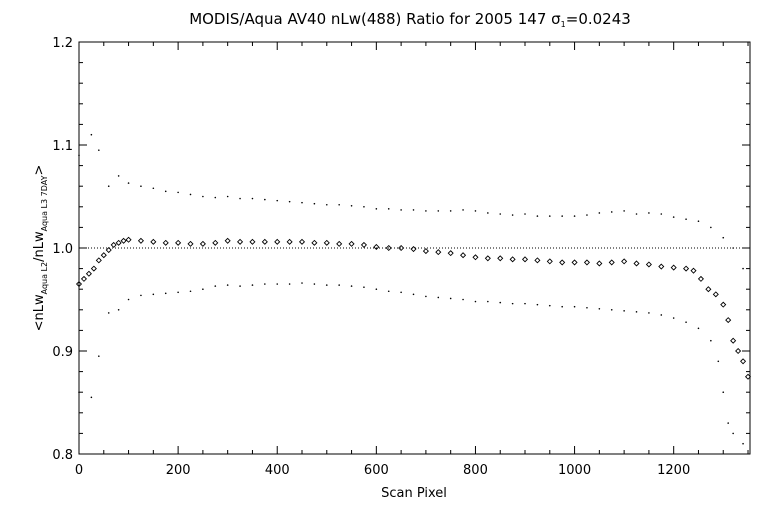 This screenshot has width=768, height=512. What do you see at coordinates (62, 455) in the screenshot?
I see `y-tick-label: 0.8` at bounding box center [62, 455].